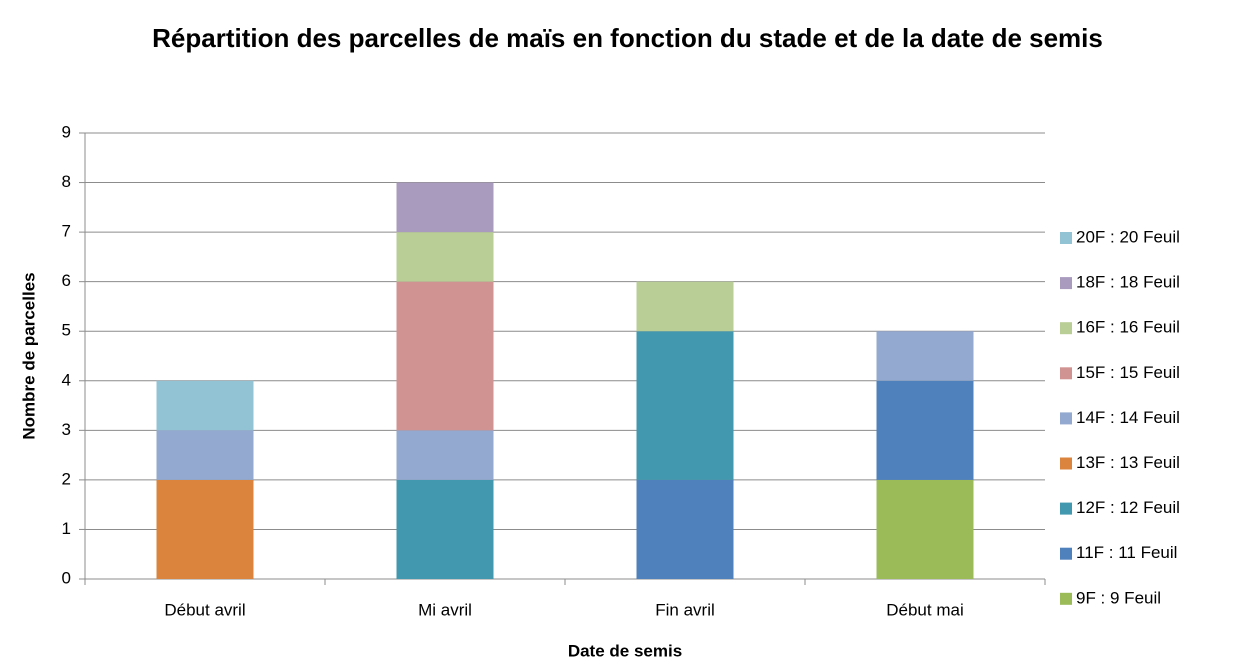 The height and width of the screenshot is (664, 1255). What do you see at coordinates (1128, 507) in the screenshot?
I see `legend-label: 12F : 12 Feuil` at bounding box center [1128, 507].